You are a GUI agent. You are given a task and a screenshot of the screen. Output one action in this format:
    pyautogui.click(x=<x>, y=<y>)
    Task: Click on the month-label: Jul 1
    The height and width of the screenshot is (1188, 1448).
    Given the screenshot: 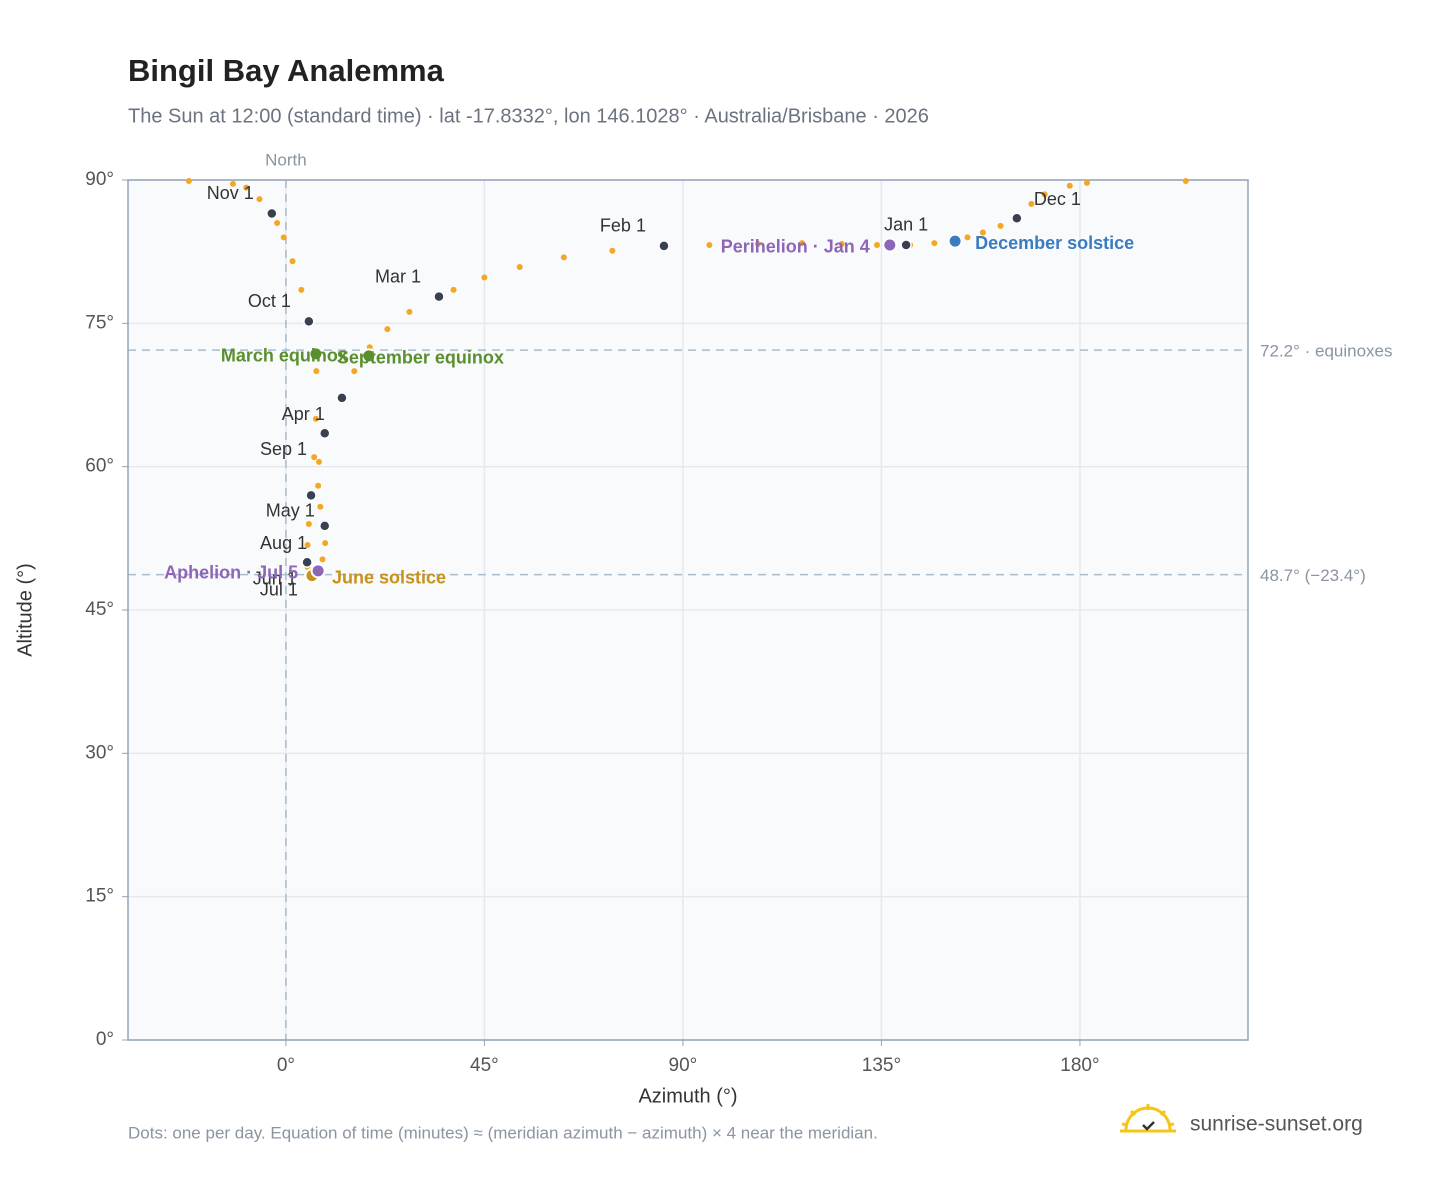 What is the action you would take?
    pyautogui.click(x=279, y=589)
    